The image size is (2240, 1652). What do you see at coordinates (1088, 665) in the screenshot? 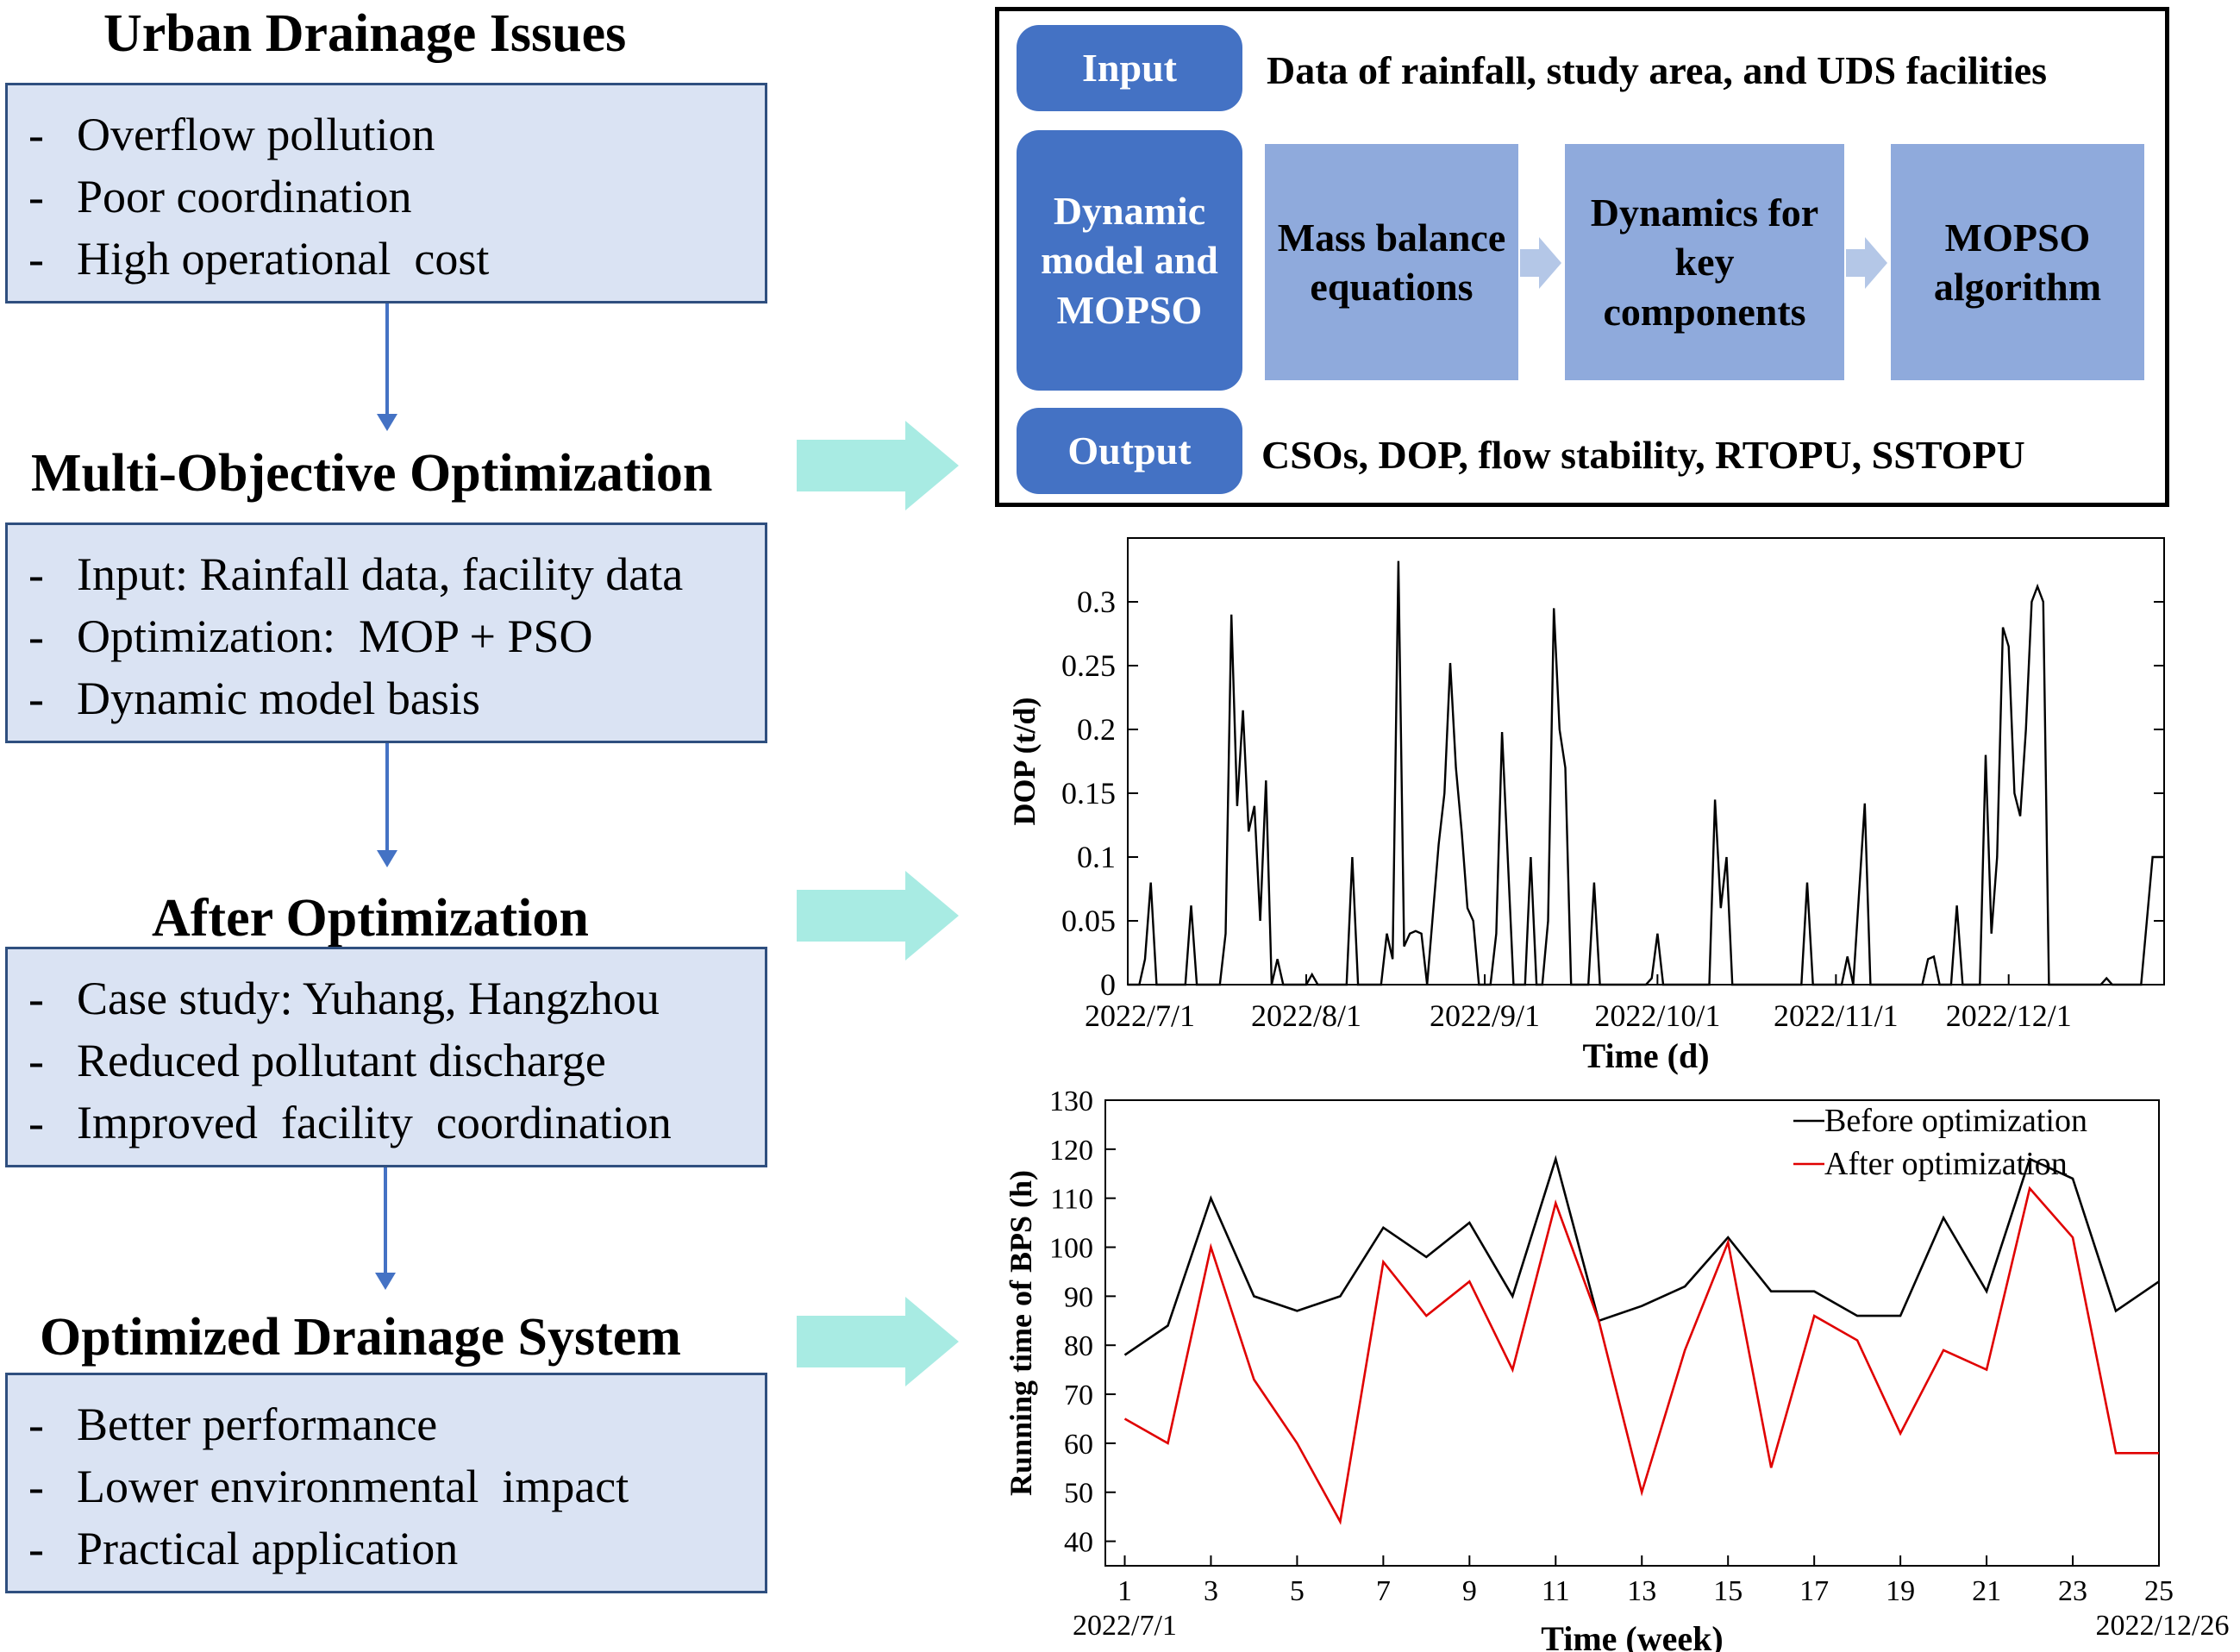
I see `y-tick-label: 0.25` at bounding box center [1088, 665].